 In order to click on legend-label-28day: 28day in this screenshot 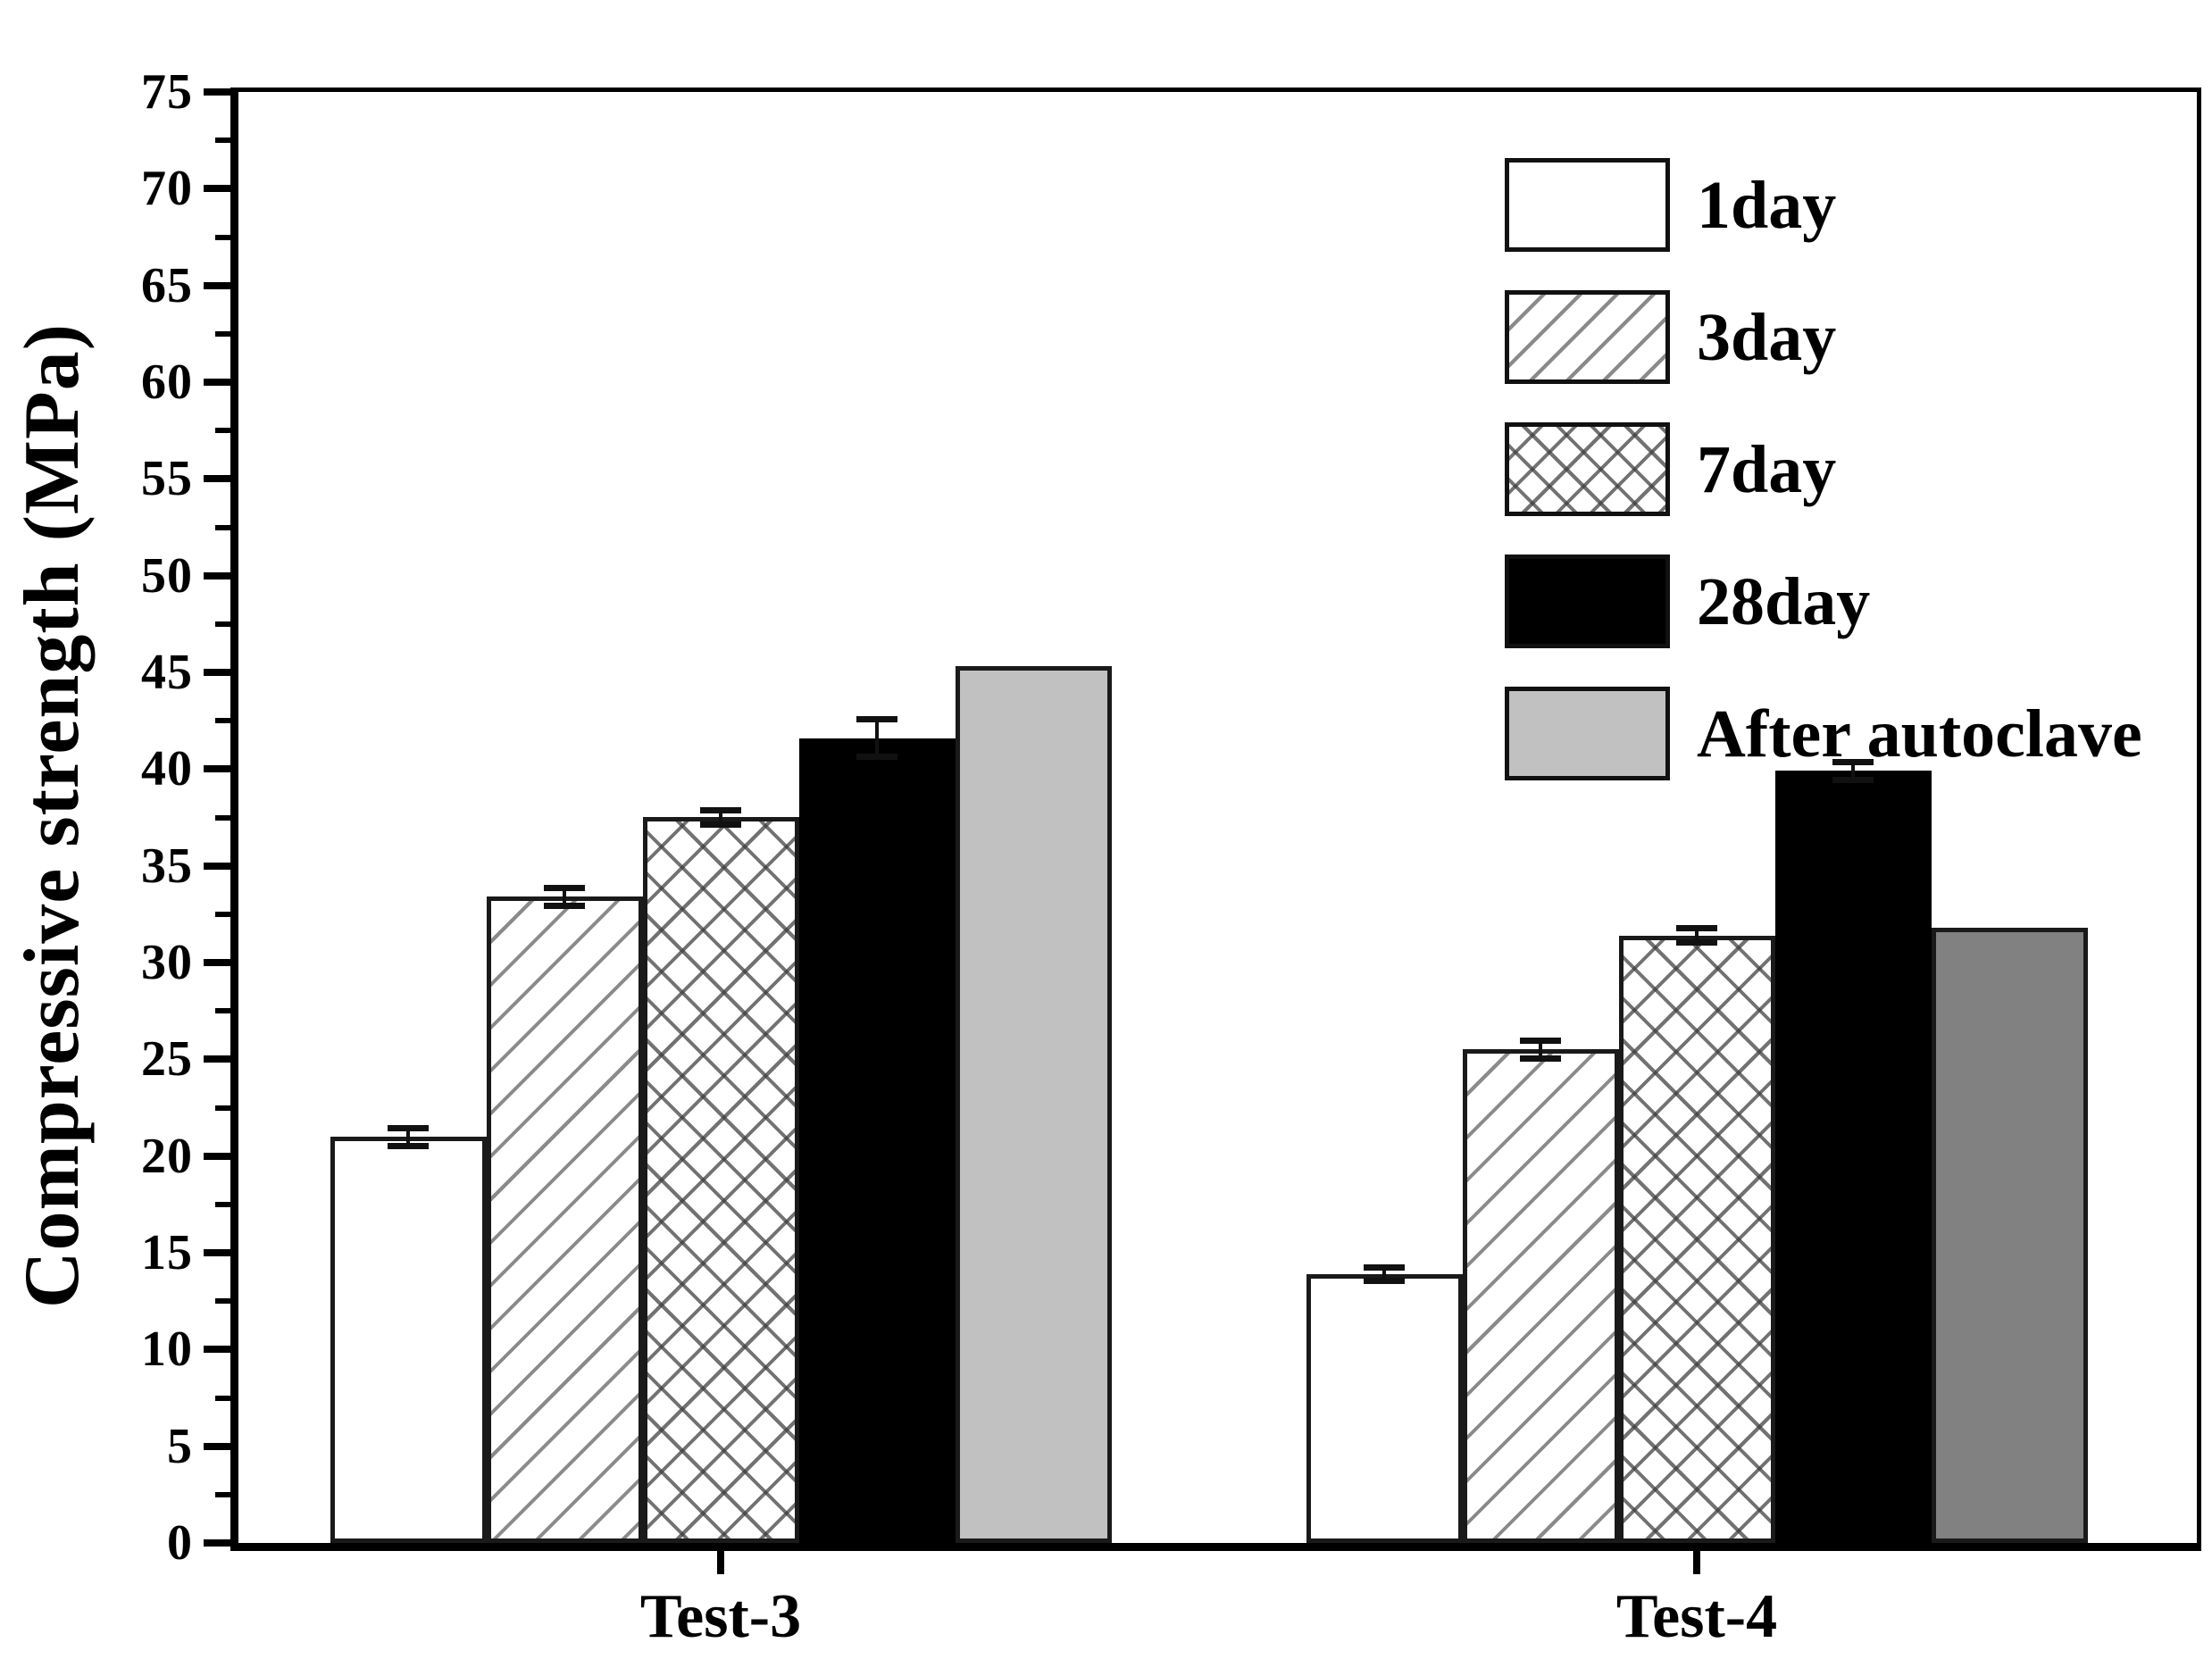, I will do `click(1784, 601)`.